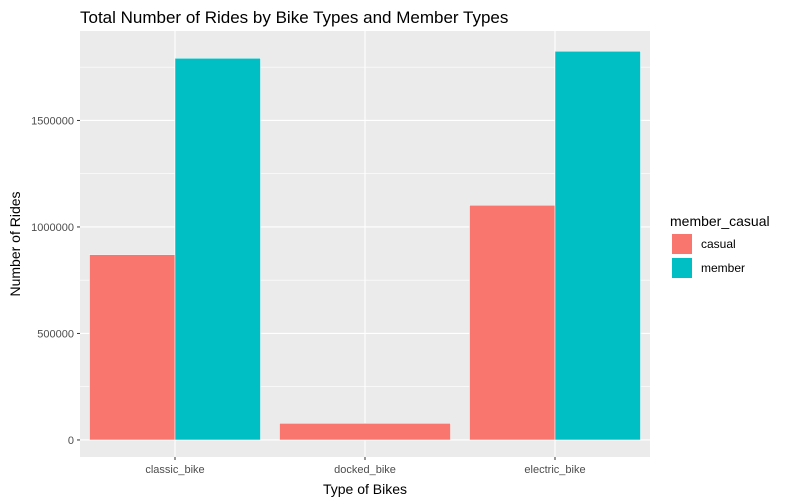 This screenshot has width=787, height=503. I want to click on legend-title: member_casual, so click(720, 221).